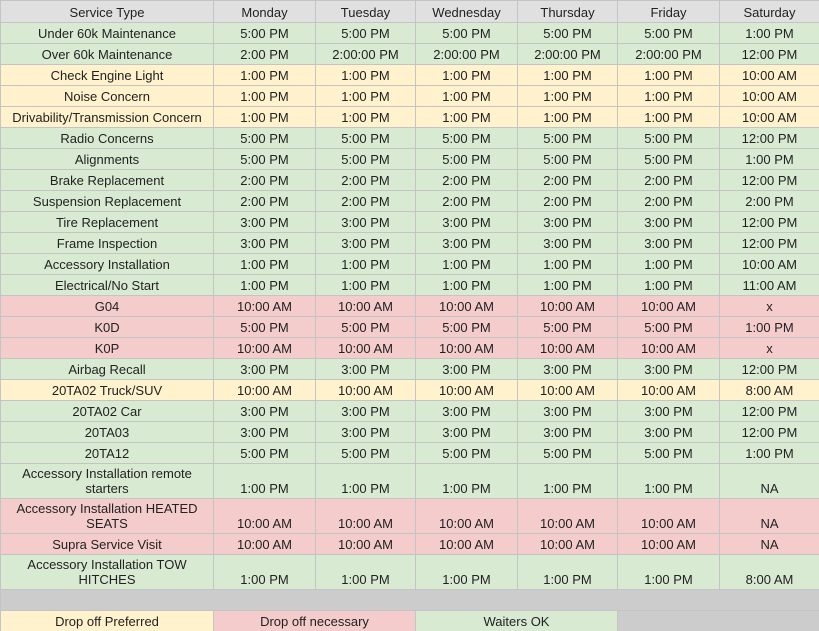  I want to click on service-type: 20TA02 Car, so click(107, 411).